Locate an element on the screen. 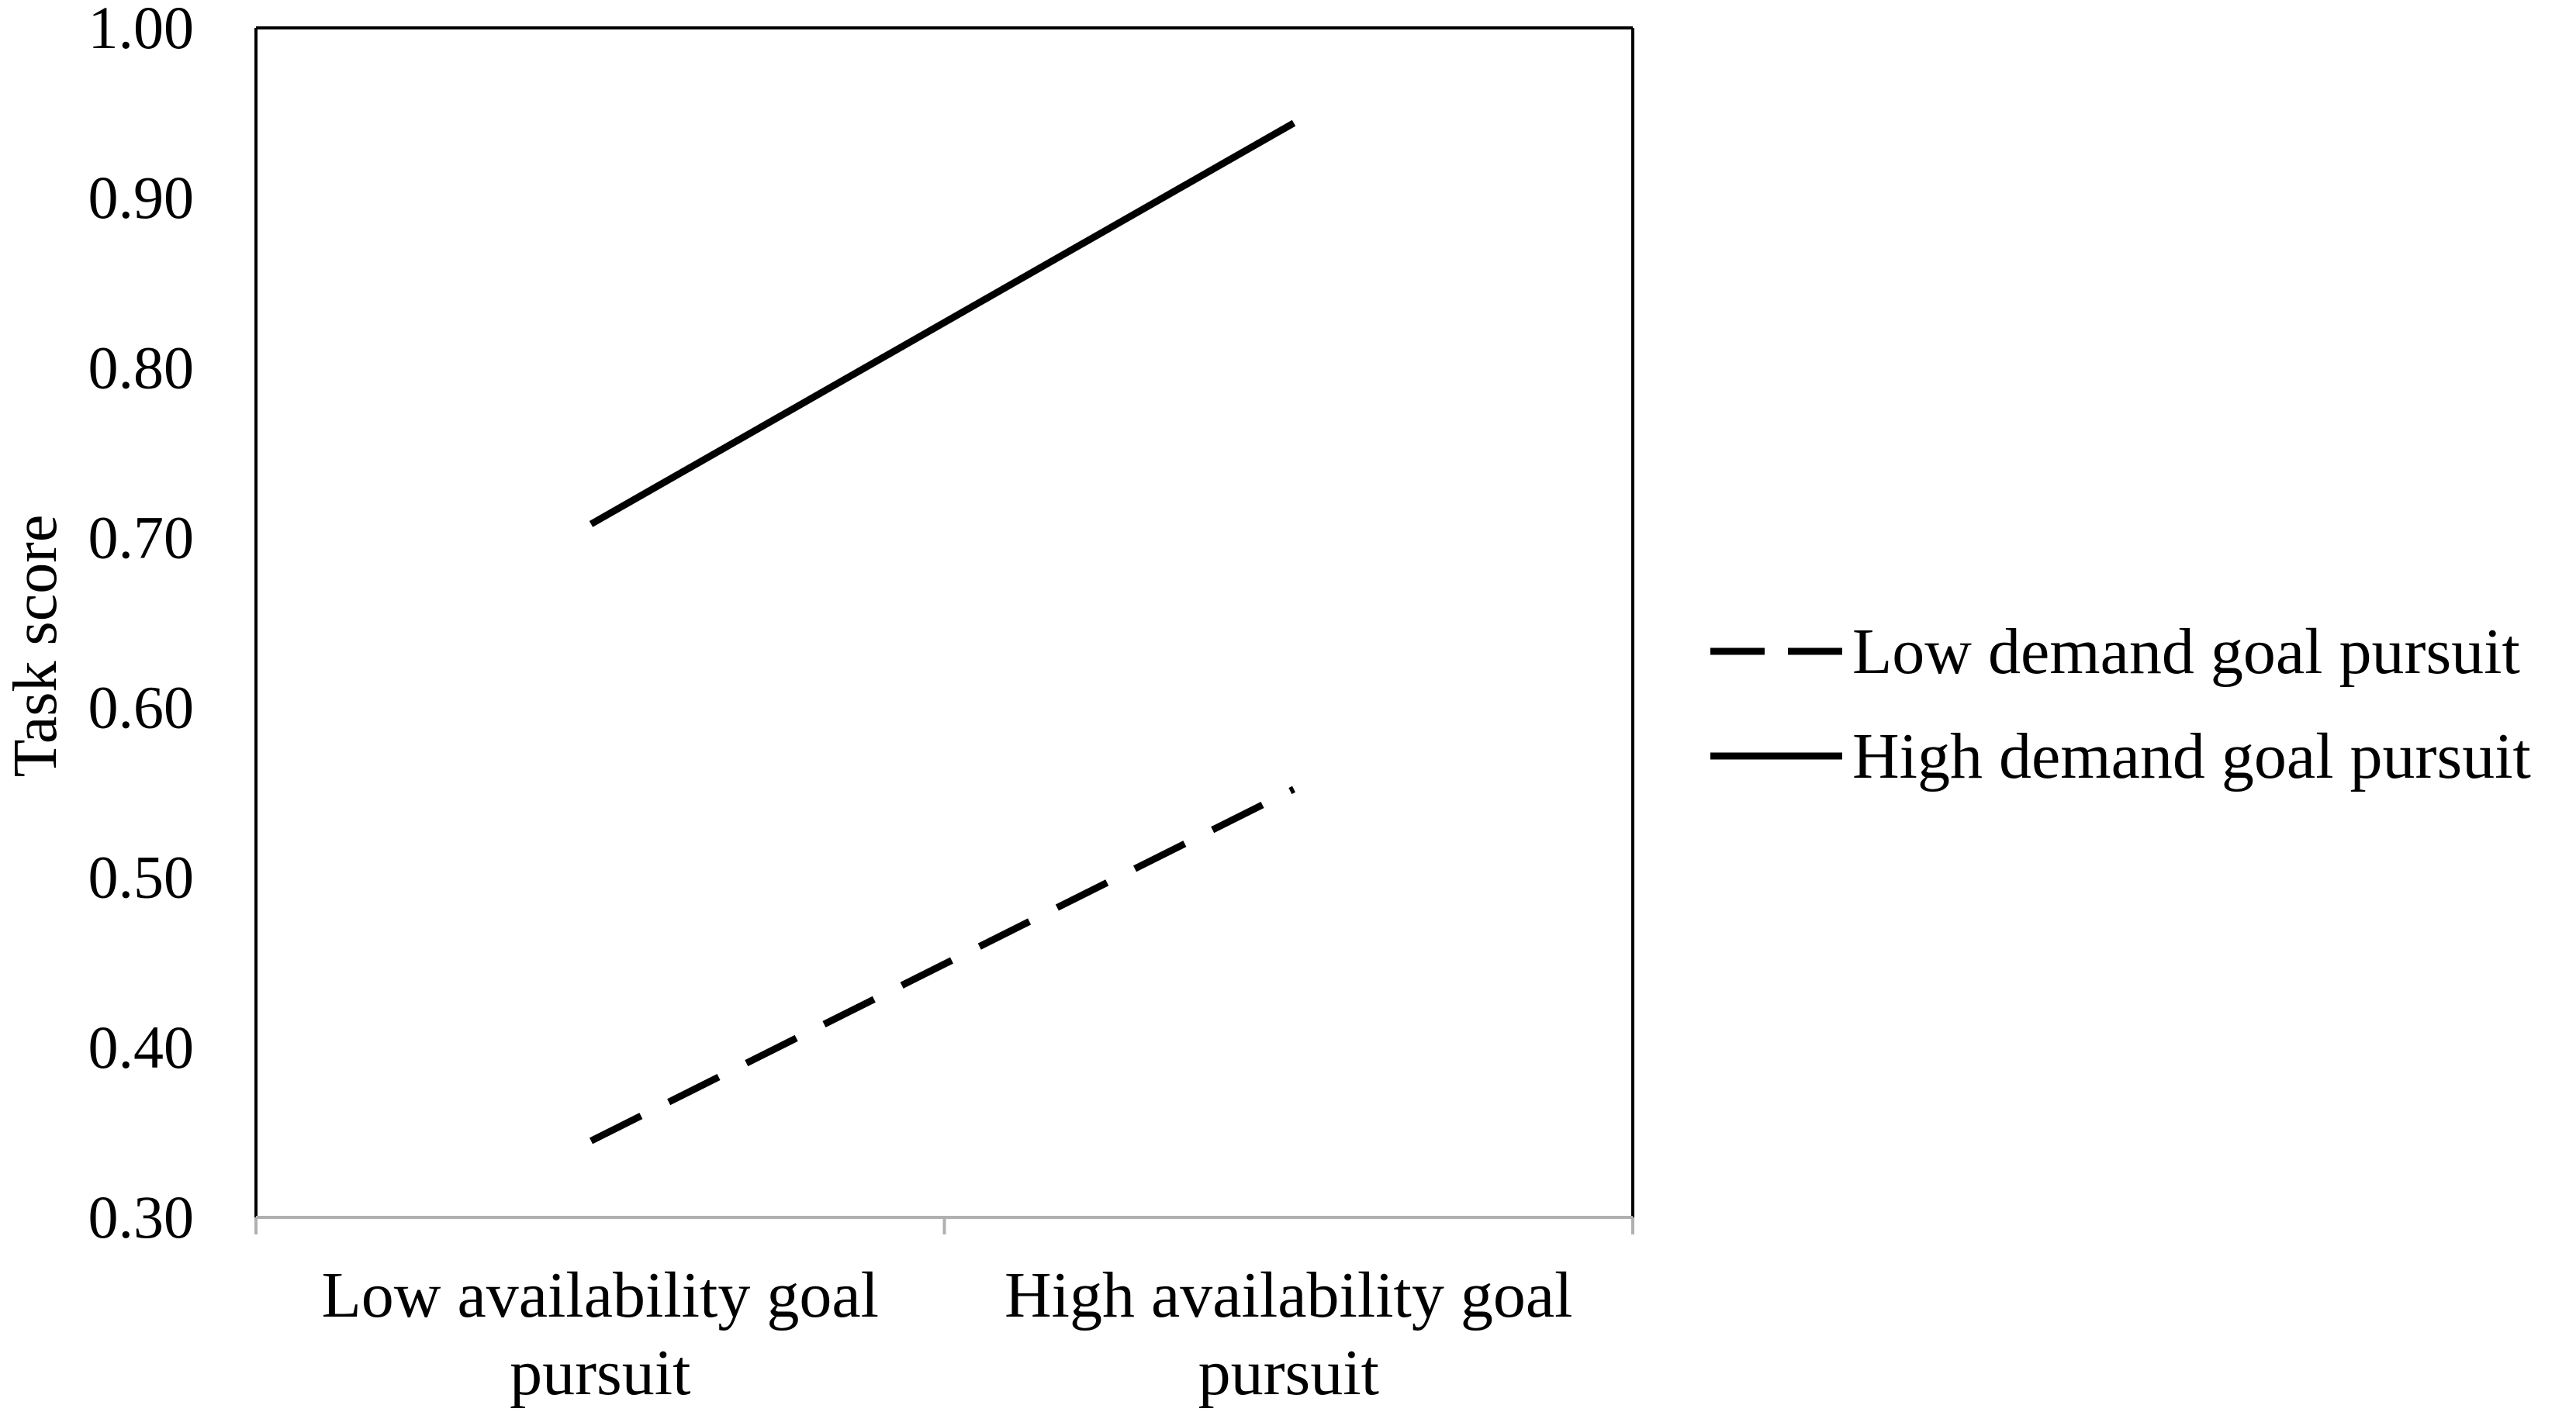 This screenshot has width=2576, height=1412. y-tick-label: 0.60 is located at coordinates (141, 707).